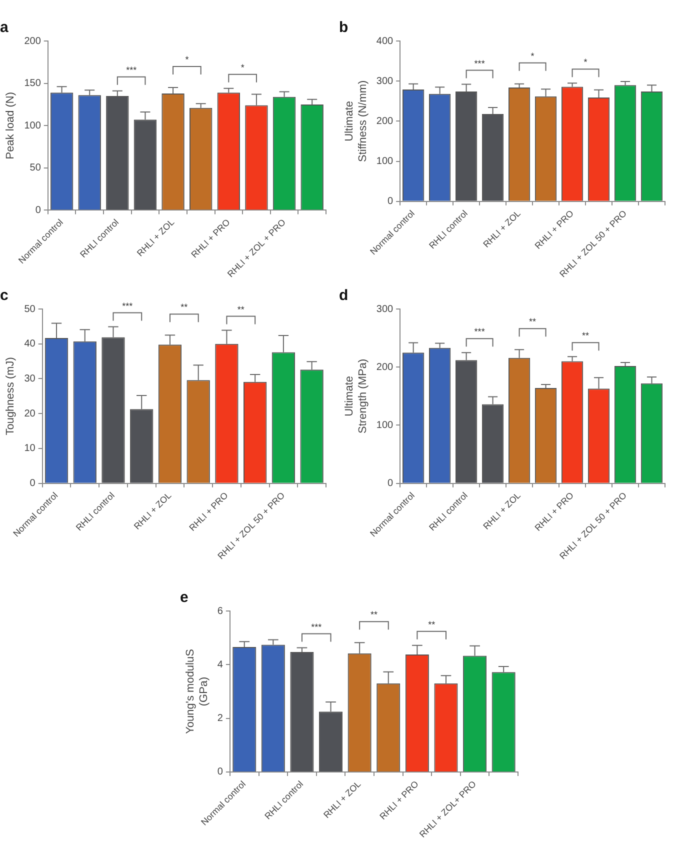 This screenshot has height=845, width=677. I want to click on chart-title: d, so click(343, 295).